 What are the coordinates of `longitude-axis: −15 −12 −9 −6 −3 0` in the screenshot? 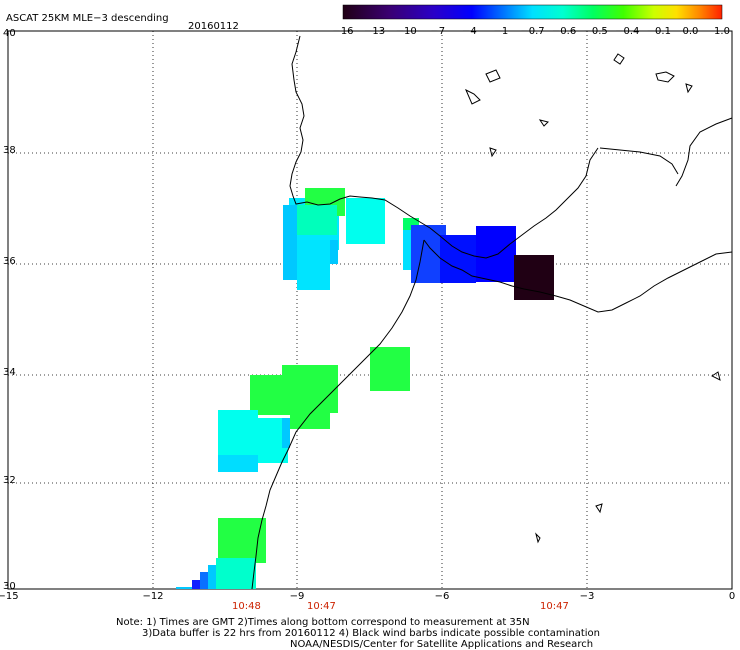 It's located at (367, 596).